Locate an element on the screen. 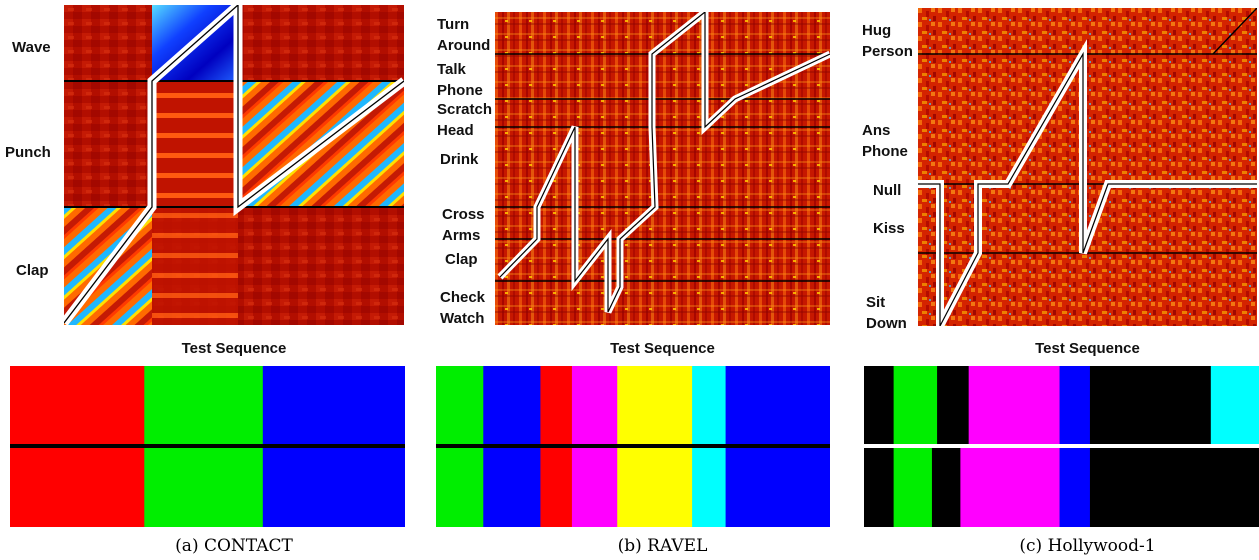 This screenshot has height=560, width=1259. class-label-kiss: Kiss is located at coordinates (889, 228).